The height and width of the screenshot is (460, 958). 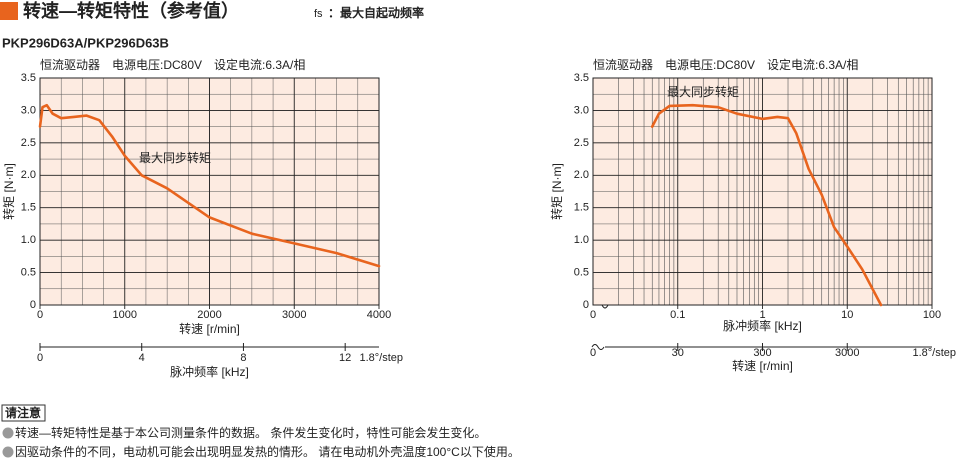 What do you see at coordinates (9, 11) in the screenshot?
I see `title-marker` at bounding box center [9, 11].